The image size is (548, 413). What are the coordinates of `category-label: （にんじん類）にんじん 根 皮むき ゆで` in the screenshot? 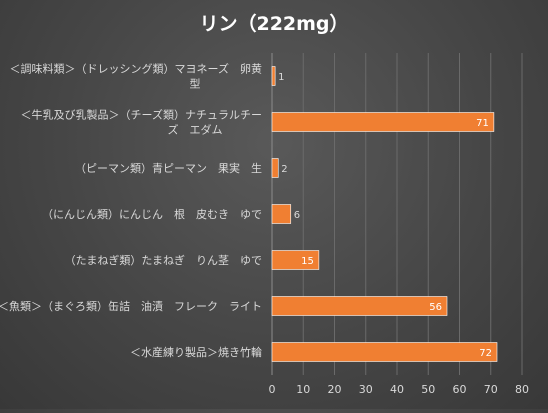 It's located at (152, 214).